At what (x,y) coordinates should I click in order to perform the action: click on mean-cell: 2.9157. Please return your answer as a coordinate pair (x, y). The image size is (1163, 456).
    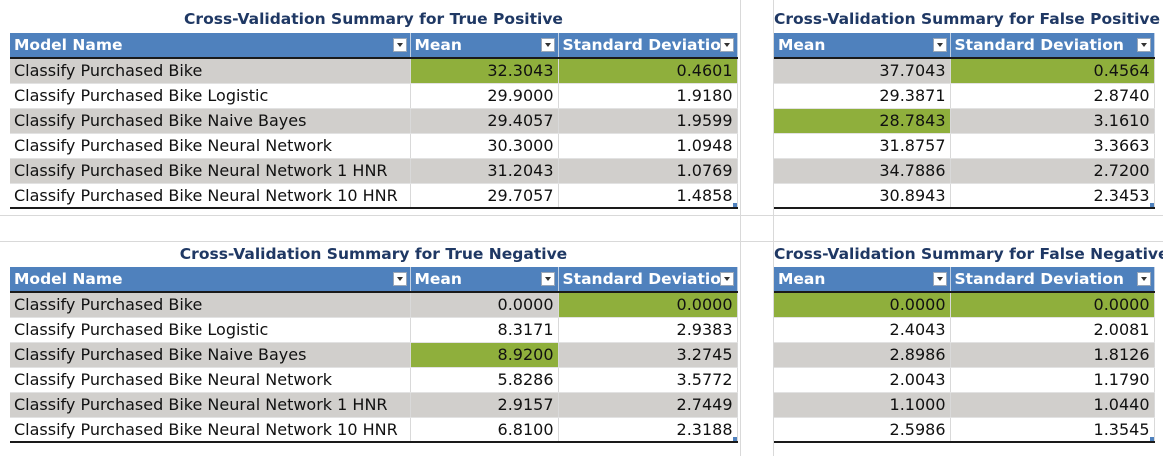
    Looking at the image, I should click on (484, 405).